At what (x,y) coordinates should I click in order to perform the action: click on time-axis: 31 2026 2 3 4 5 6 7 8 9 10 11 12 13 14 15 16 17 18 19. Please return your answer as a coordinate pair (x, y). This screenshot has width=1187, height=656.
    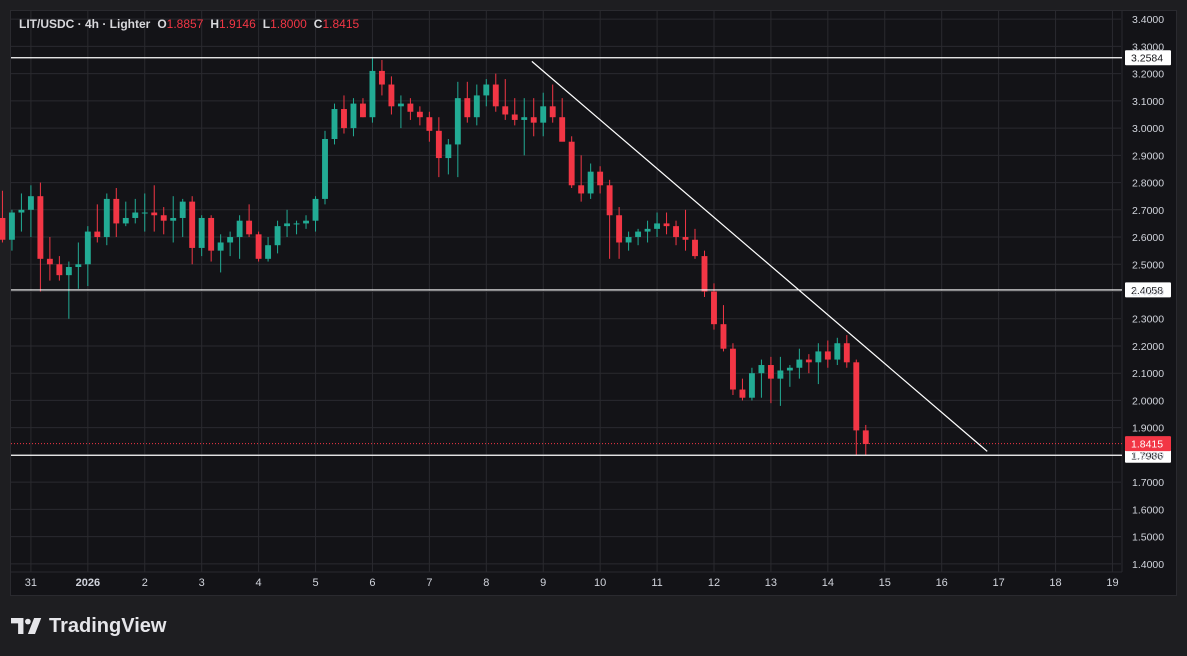
    Looking at the image, I should click on (572, 583).